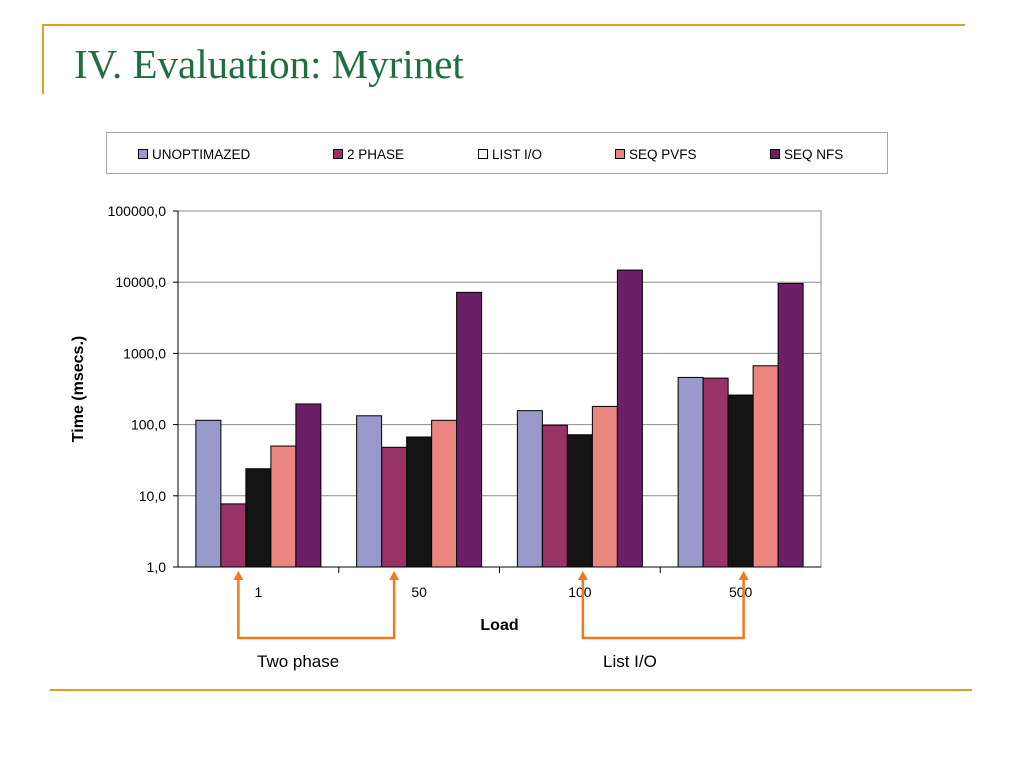  What do you see at coordinates (43, 59) in the screenshot?
I see `title-accent-bar` at bounding box center [43, 59].